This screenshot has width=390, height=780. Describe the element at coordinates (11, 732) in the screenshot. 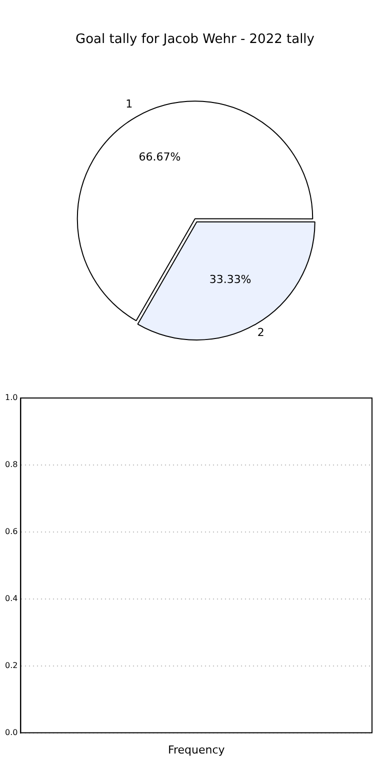

I see `y-tick-label: 0.0` at that location.